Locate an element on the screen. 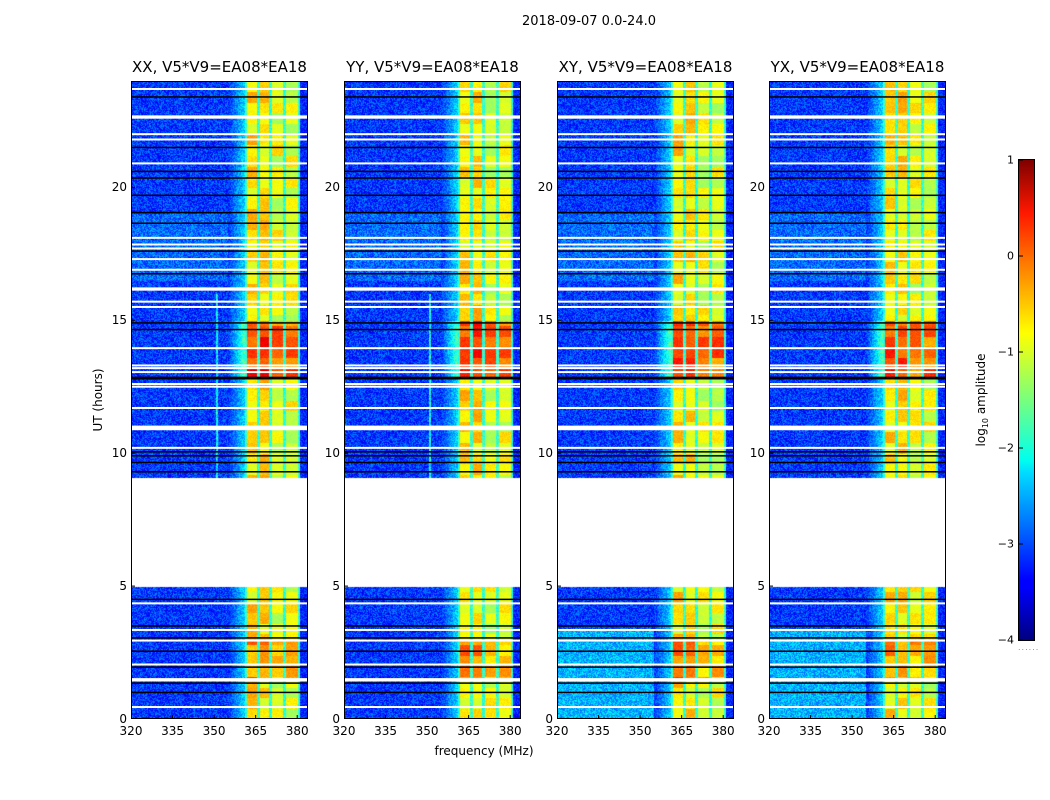 Image resolution: width=1050 pixels, height=800 pixels. colorbar-tick-label: −2 is located at coordinates (1005, 448).